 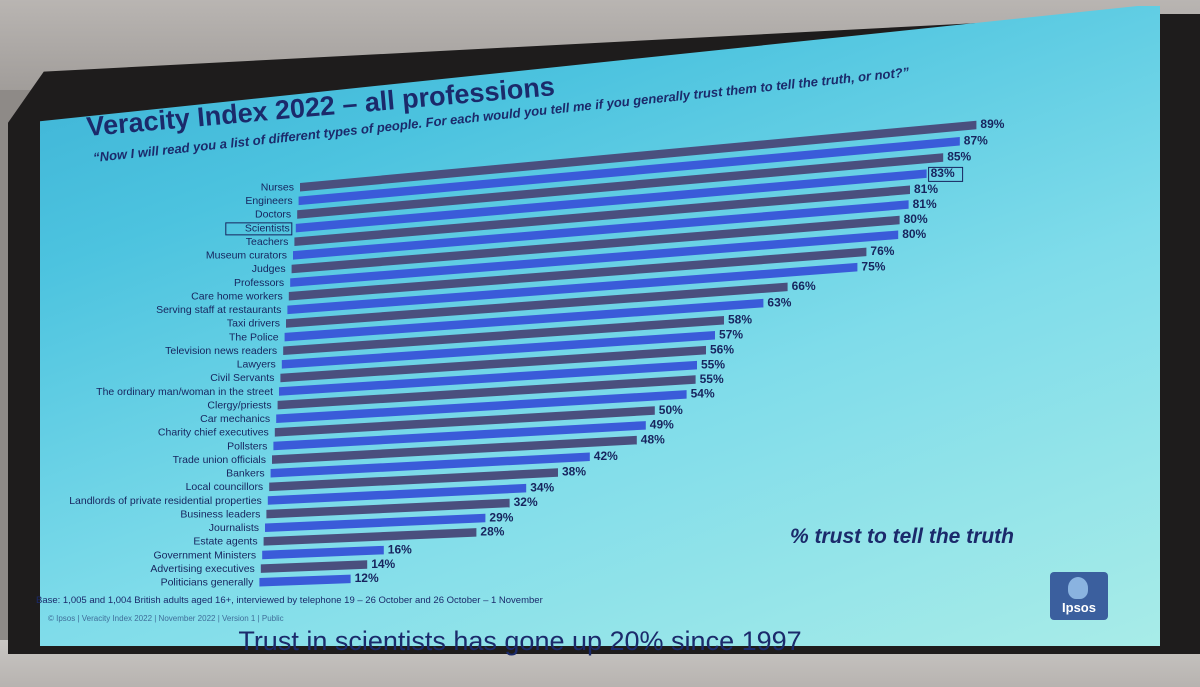 What do you see at coordinates (653, 439) in the screenshot?
I see `value-label: 48%` at bounding box center [653, 439].